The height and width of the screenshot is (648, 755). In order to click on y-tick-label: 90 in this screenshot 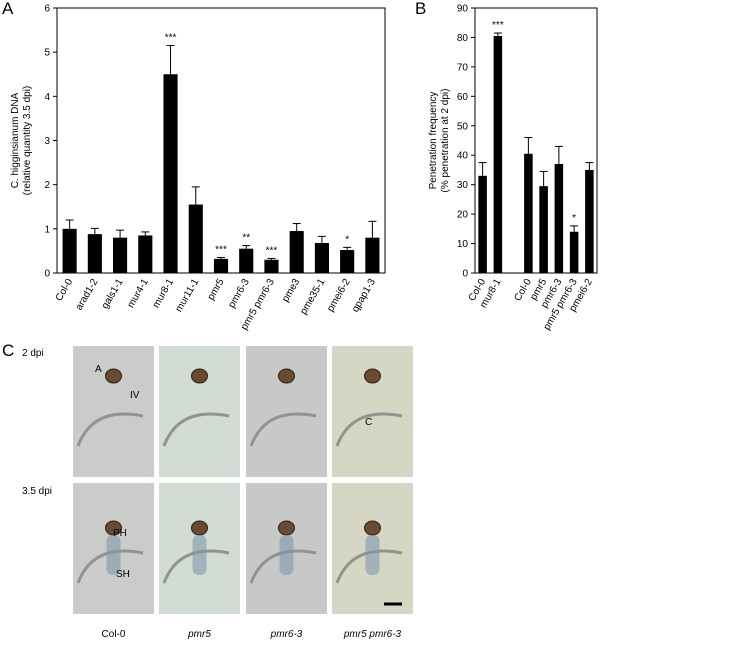, I will do `click(463, 9)`.